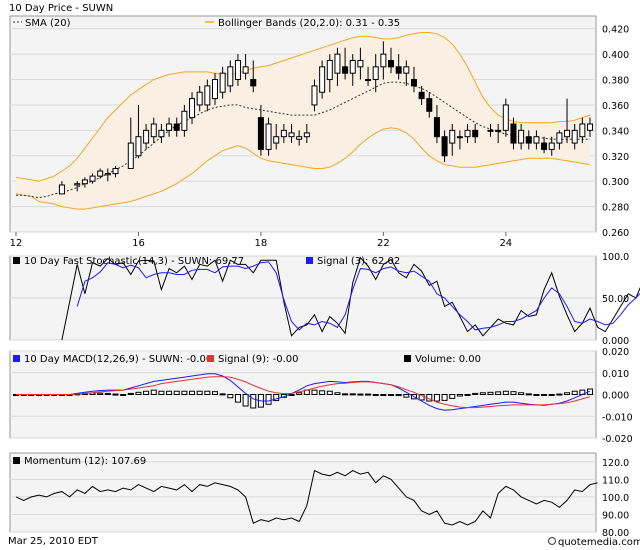  What do you see at coordinates (615, 106) in the screenshot?
I see `price-ytick-label: 0.360` at bounding box center [615, 106].